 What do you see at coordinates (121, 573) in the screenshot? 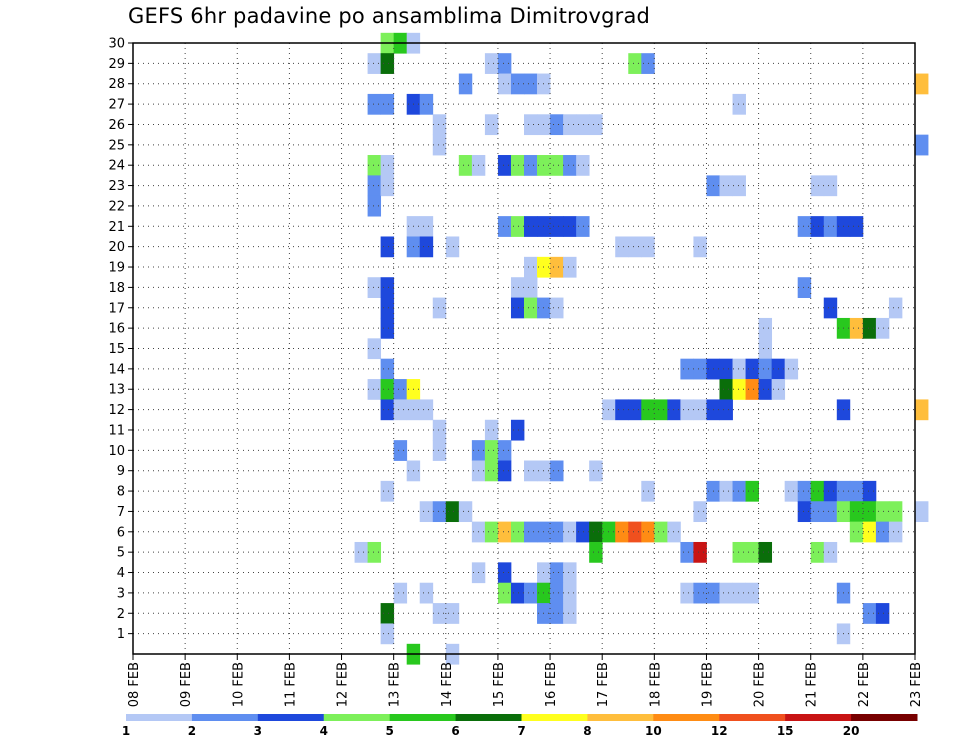
I see `y-tick-label: 4` at bounding box center [121, 573].